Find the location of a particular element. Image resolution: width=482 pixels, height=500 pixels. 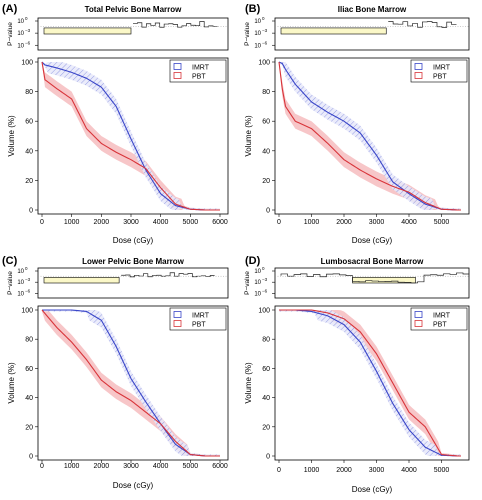

plot-frame is located at coordinates (372, 383).